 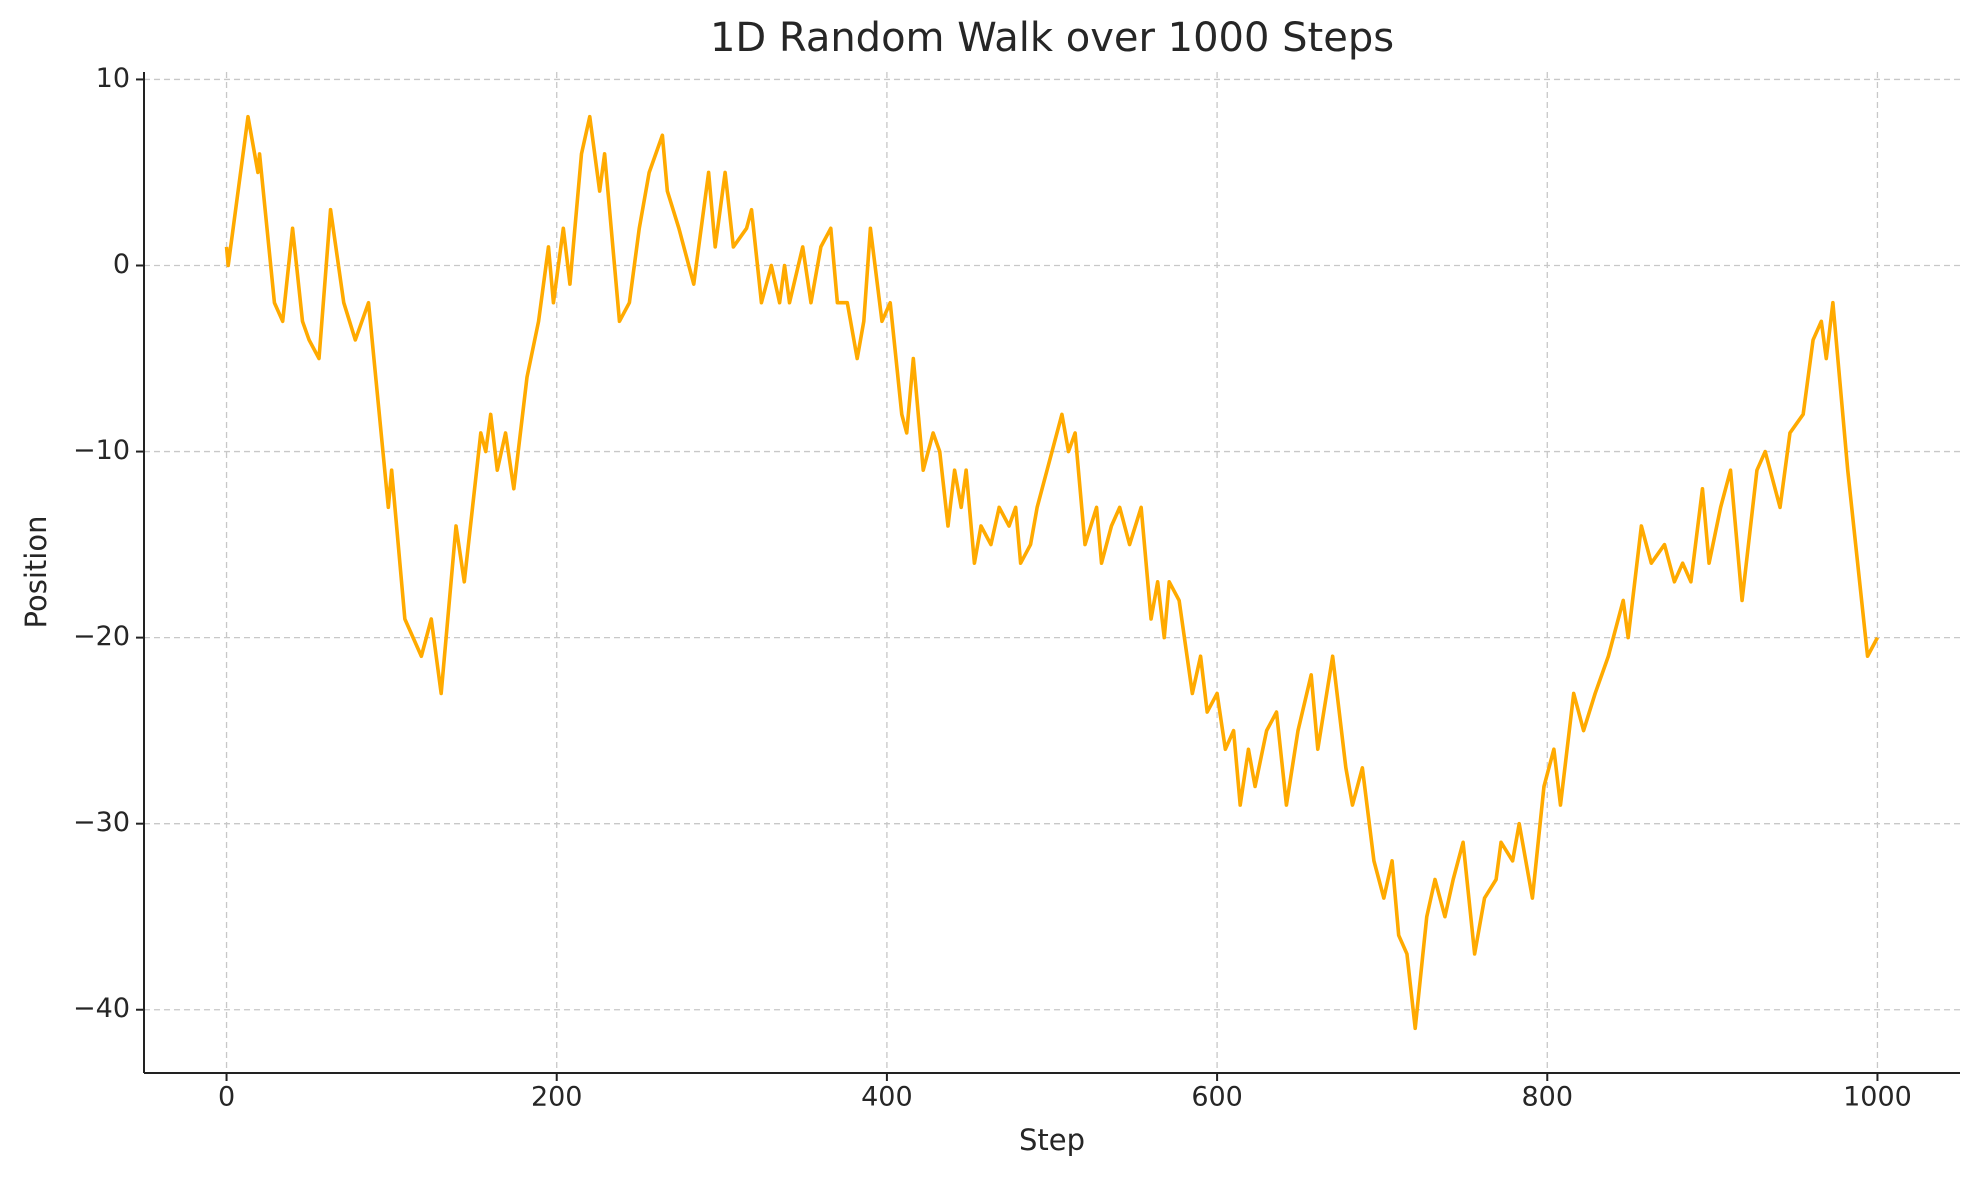 I want to click on x-tick-label: 200, so click(x=557, y=1097).